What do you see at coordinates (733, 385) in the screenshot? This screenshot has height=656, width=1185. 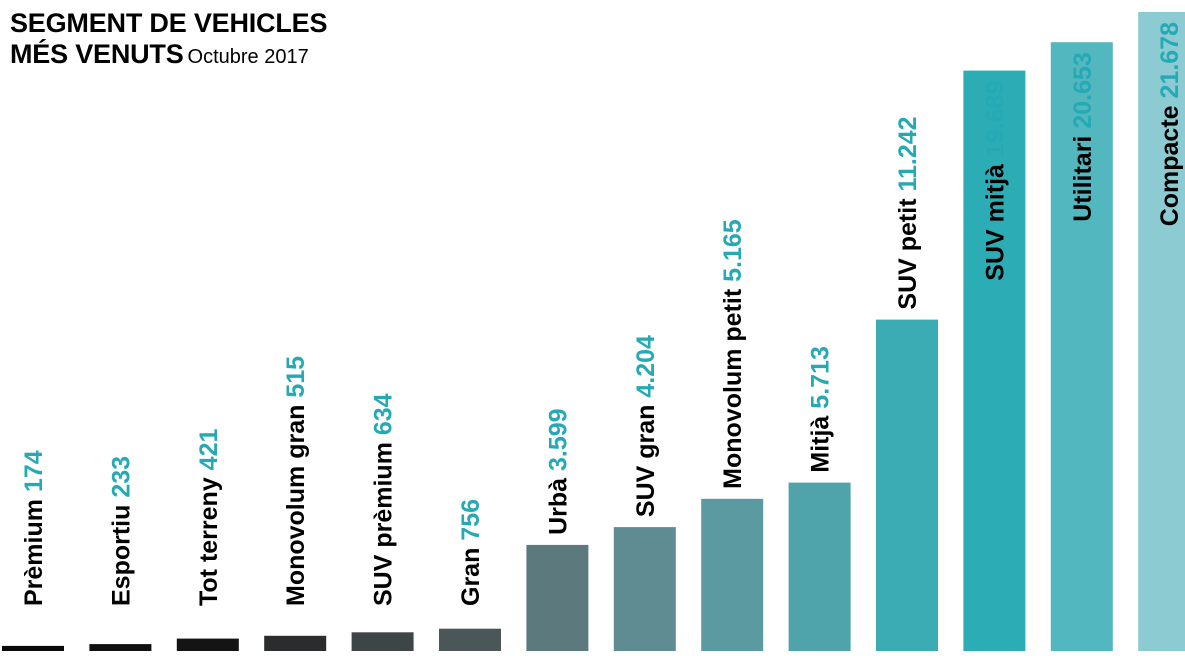 I see `category-label-8: Monovolum petit` at bounding box center [733, 385].